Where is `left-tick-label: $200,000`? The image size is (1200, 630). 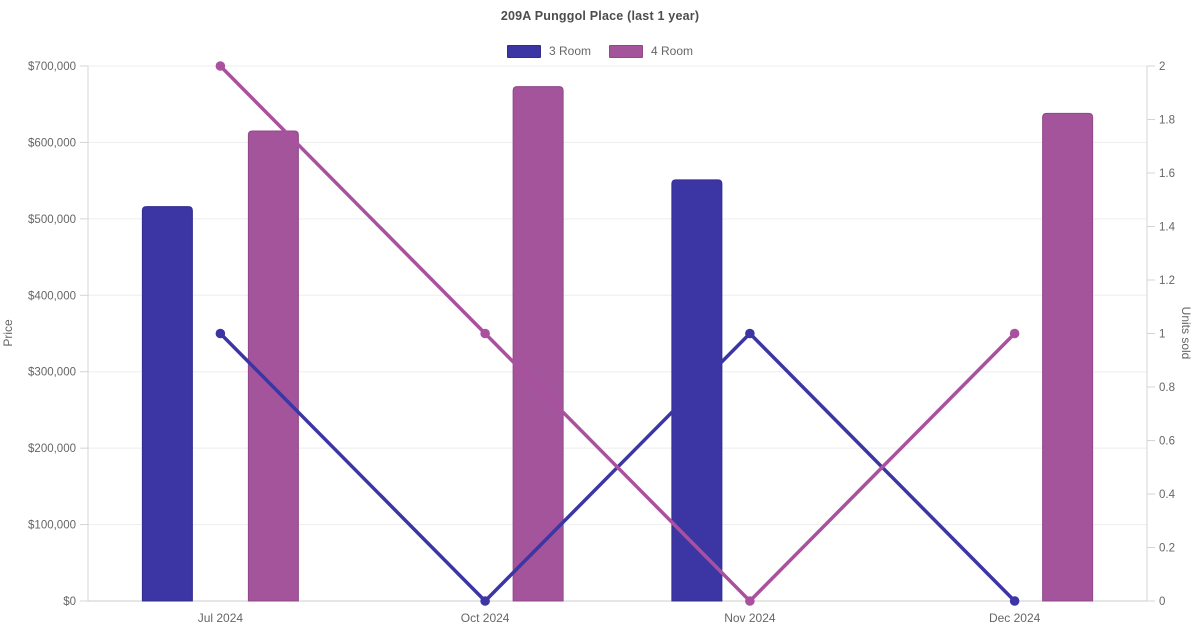 left-tick-label: $200,000 is located at coordinates (52, 449).